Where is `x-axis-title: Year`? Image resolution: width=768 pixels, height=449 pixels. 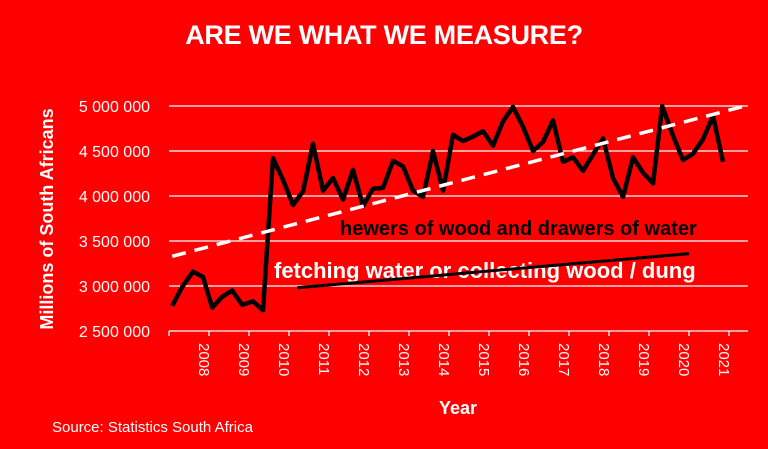
x-axis-title: Year is located at coordinates (458, 408).